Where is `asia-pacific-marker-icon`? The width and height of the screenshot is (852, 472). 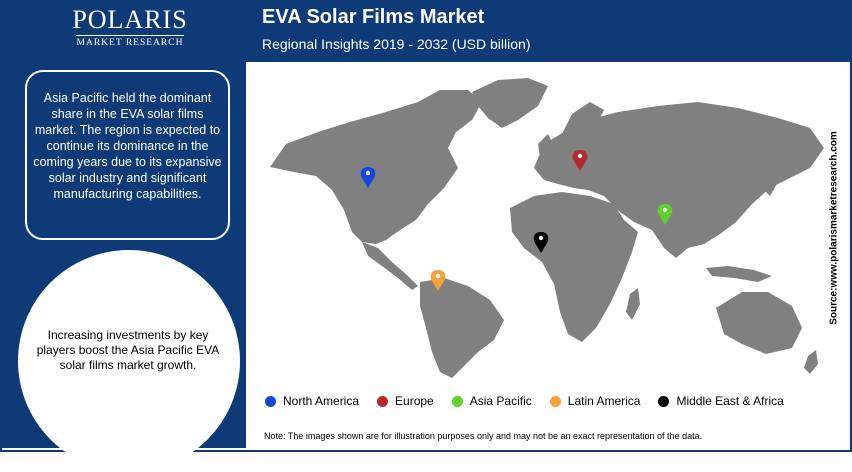 asia-pacific-marker-icon is located at coordinates (665, 214).